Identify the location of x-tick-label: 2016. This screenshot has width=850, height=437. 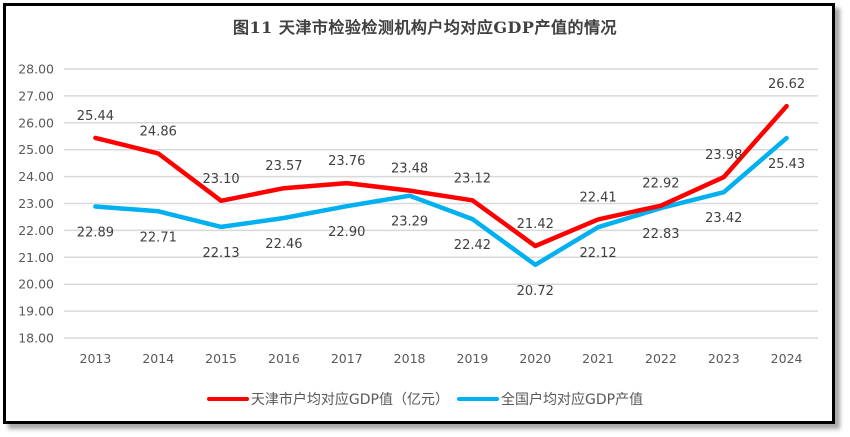
(284, 358).